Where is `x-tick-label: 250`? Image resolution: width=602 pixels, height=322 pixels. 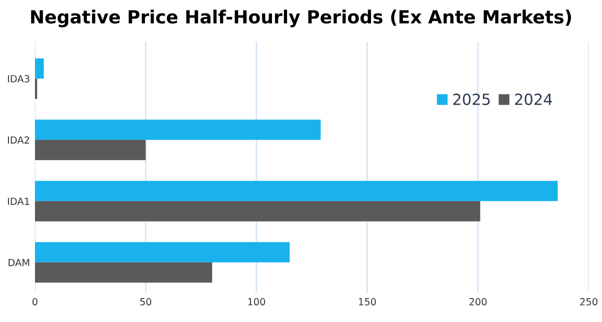 x-tick-label: 250 is located at coordinates (589, 302).